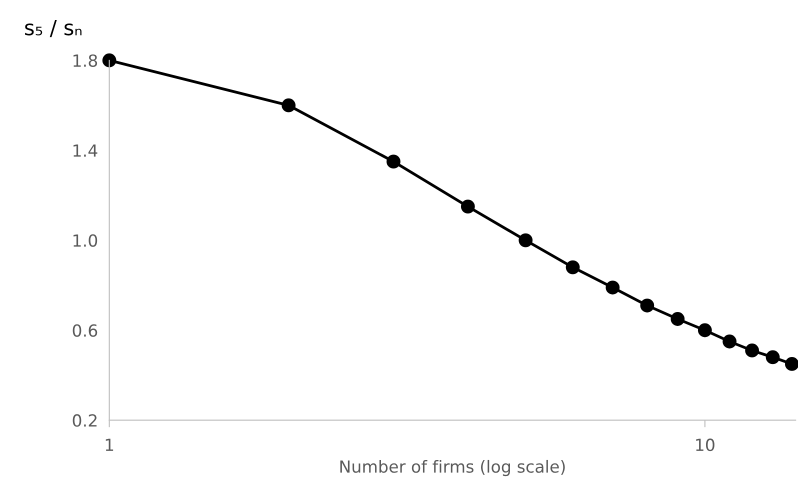 Image resolution: width=798 pixels, height=483 pixels. Describe the element at coordinates (86, 240) in the screenshot. I see `y-tick-label: 1.0` at that location.